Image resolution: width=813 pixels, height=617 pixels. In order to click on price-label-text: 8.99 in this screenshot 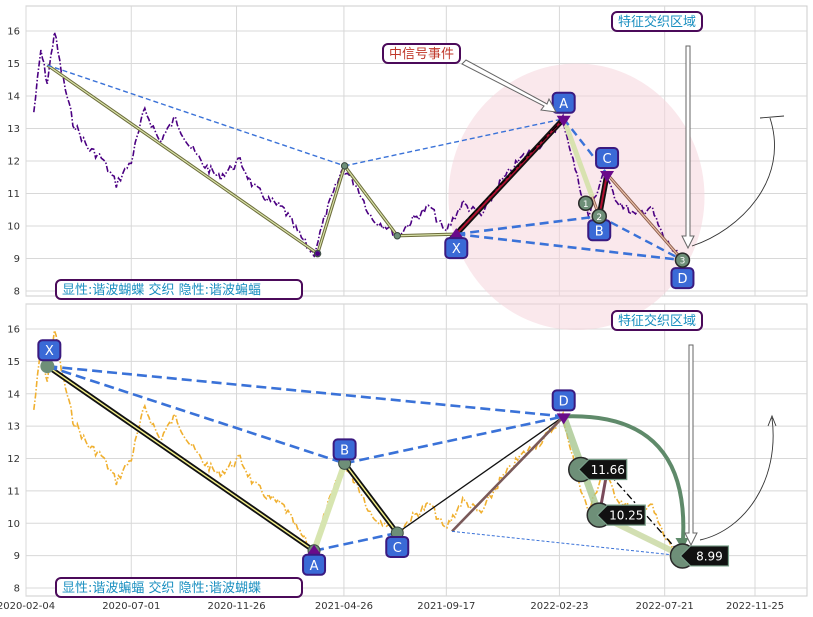, I will do `click(709, 556)`.